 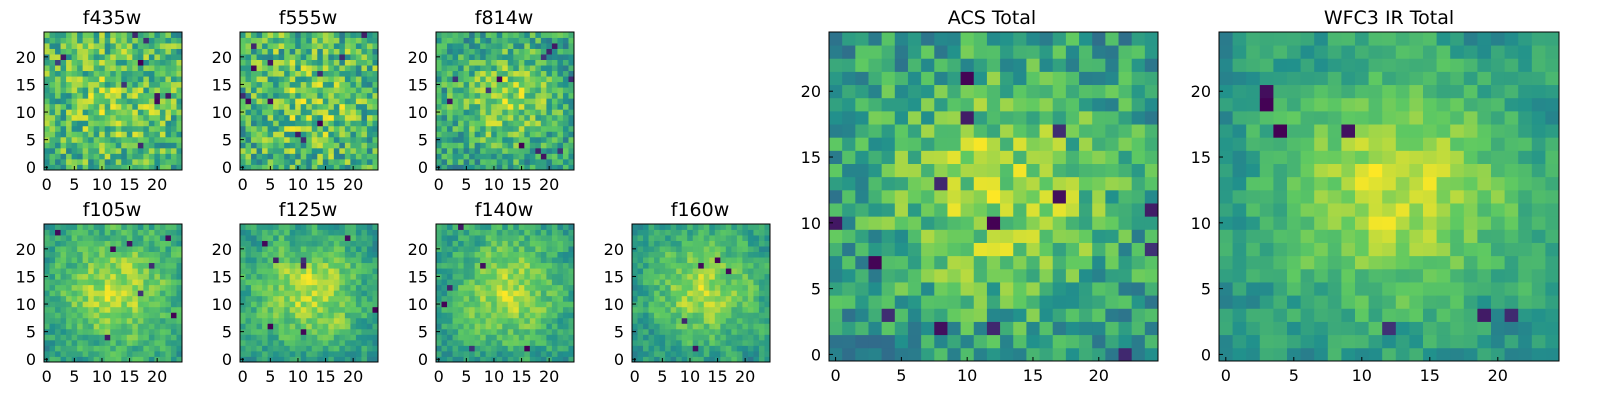 I want to click on panel-title: f160w, so click(x=700, y=210).